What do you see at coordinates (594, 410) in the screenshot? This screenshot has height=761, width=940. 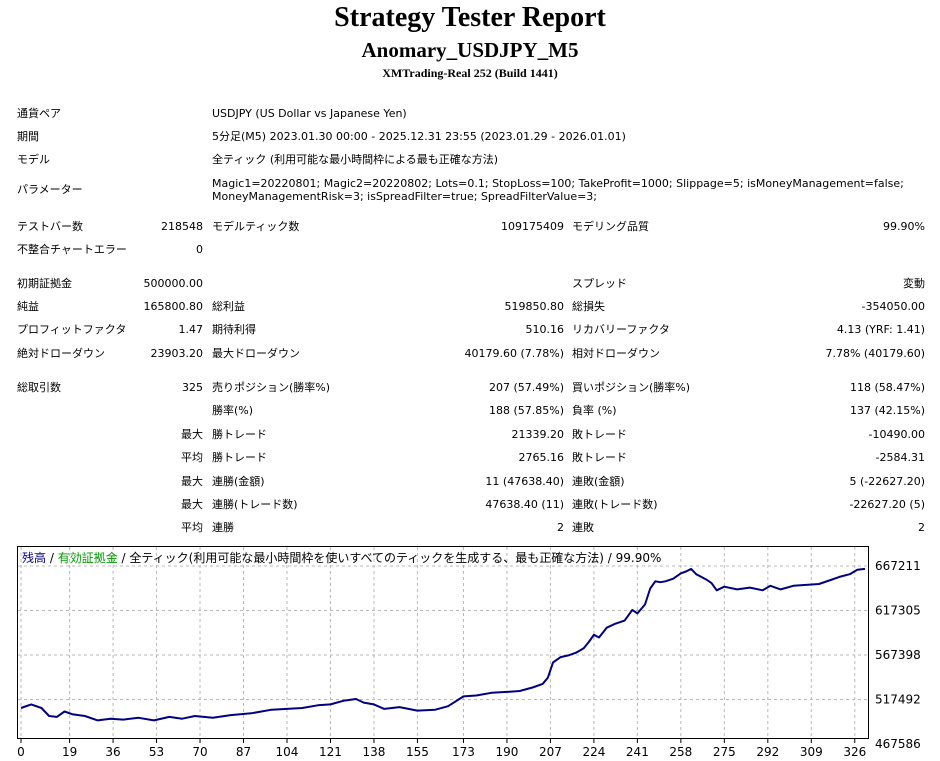 I see `loss-rate-label: 負率 (%)` at bounding box center [594, 410].